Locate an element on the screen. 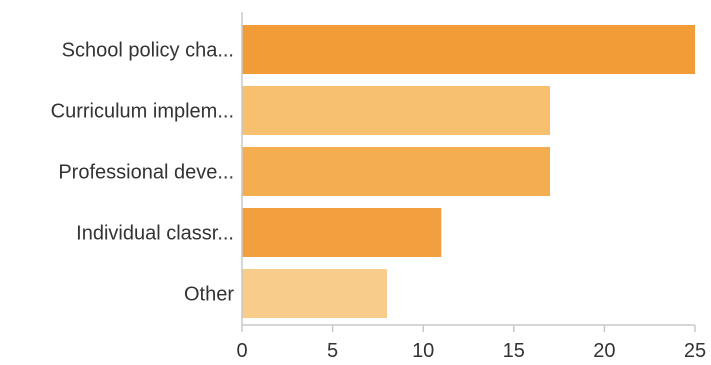 The image size is (711, 365). x-tick-label-1: 5 is located at coordinates (332, 351).